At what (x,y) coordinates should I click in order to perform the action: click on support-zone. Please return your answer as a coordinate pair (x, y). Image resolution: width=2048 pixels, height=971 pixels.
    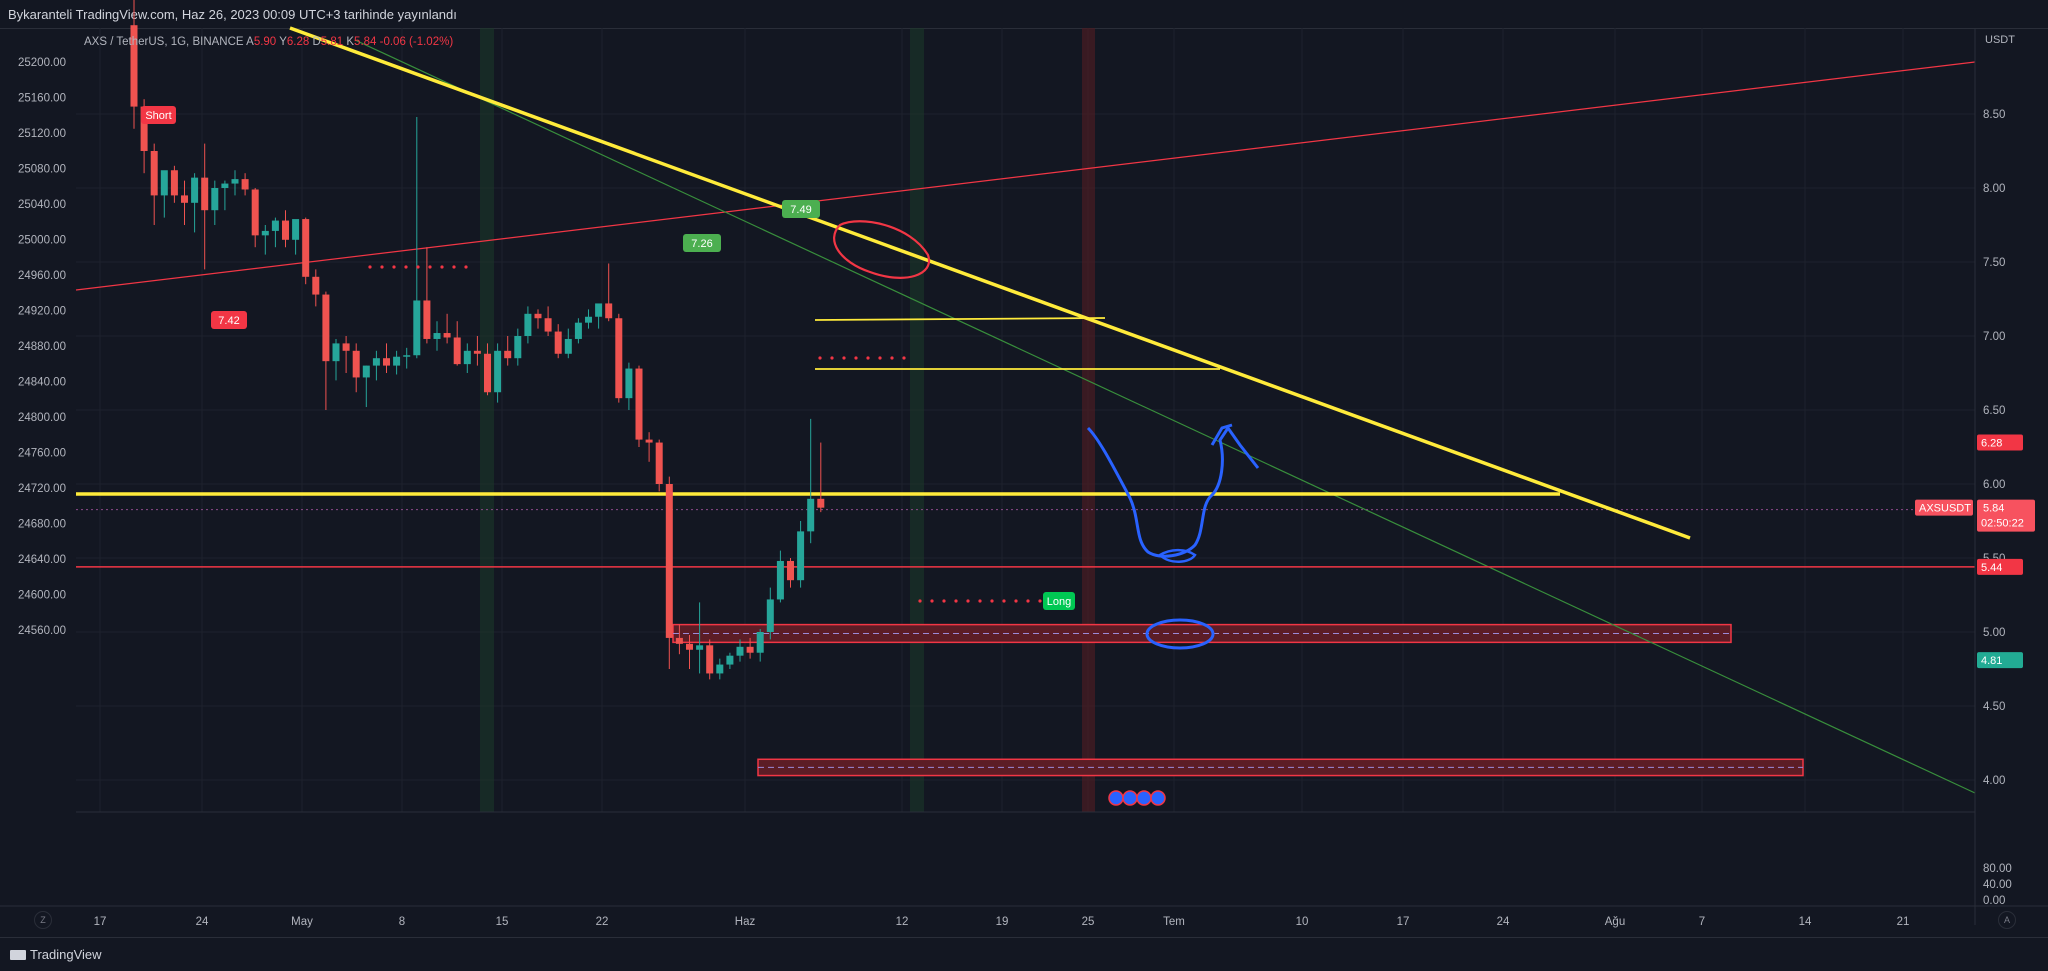
    Looking at the image, I should click on (1202, 633).